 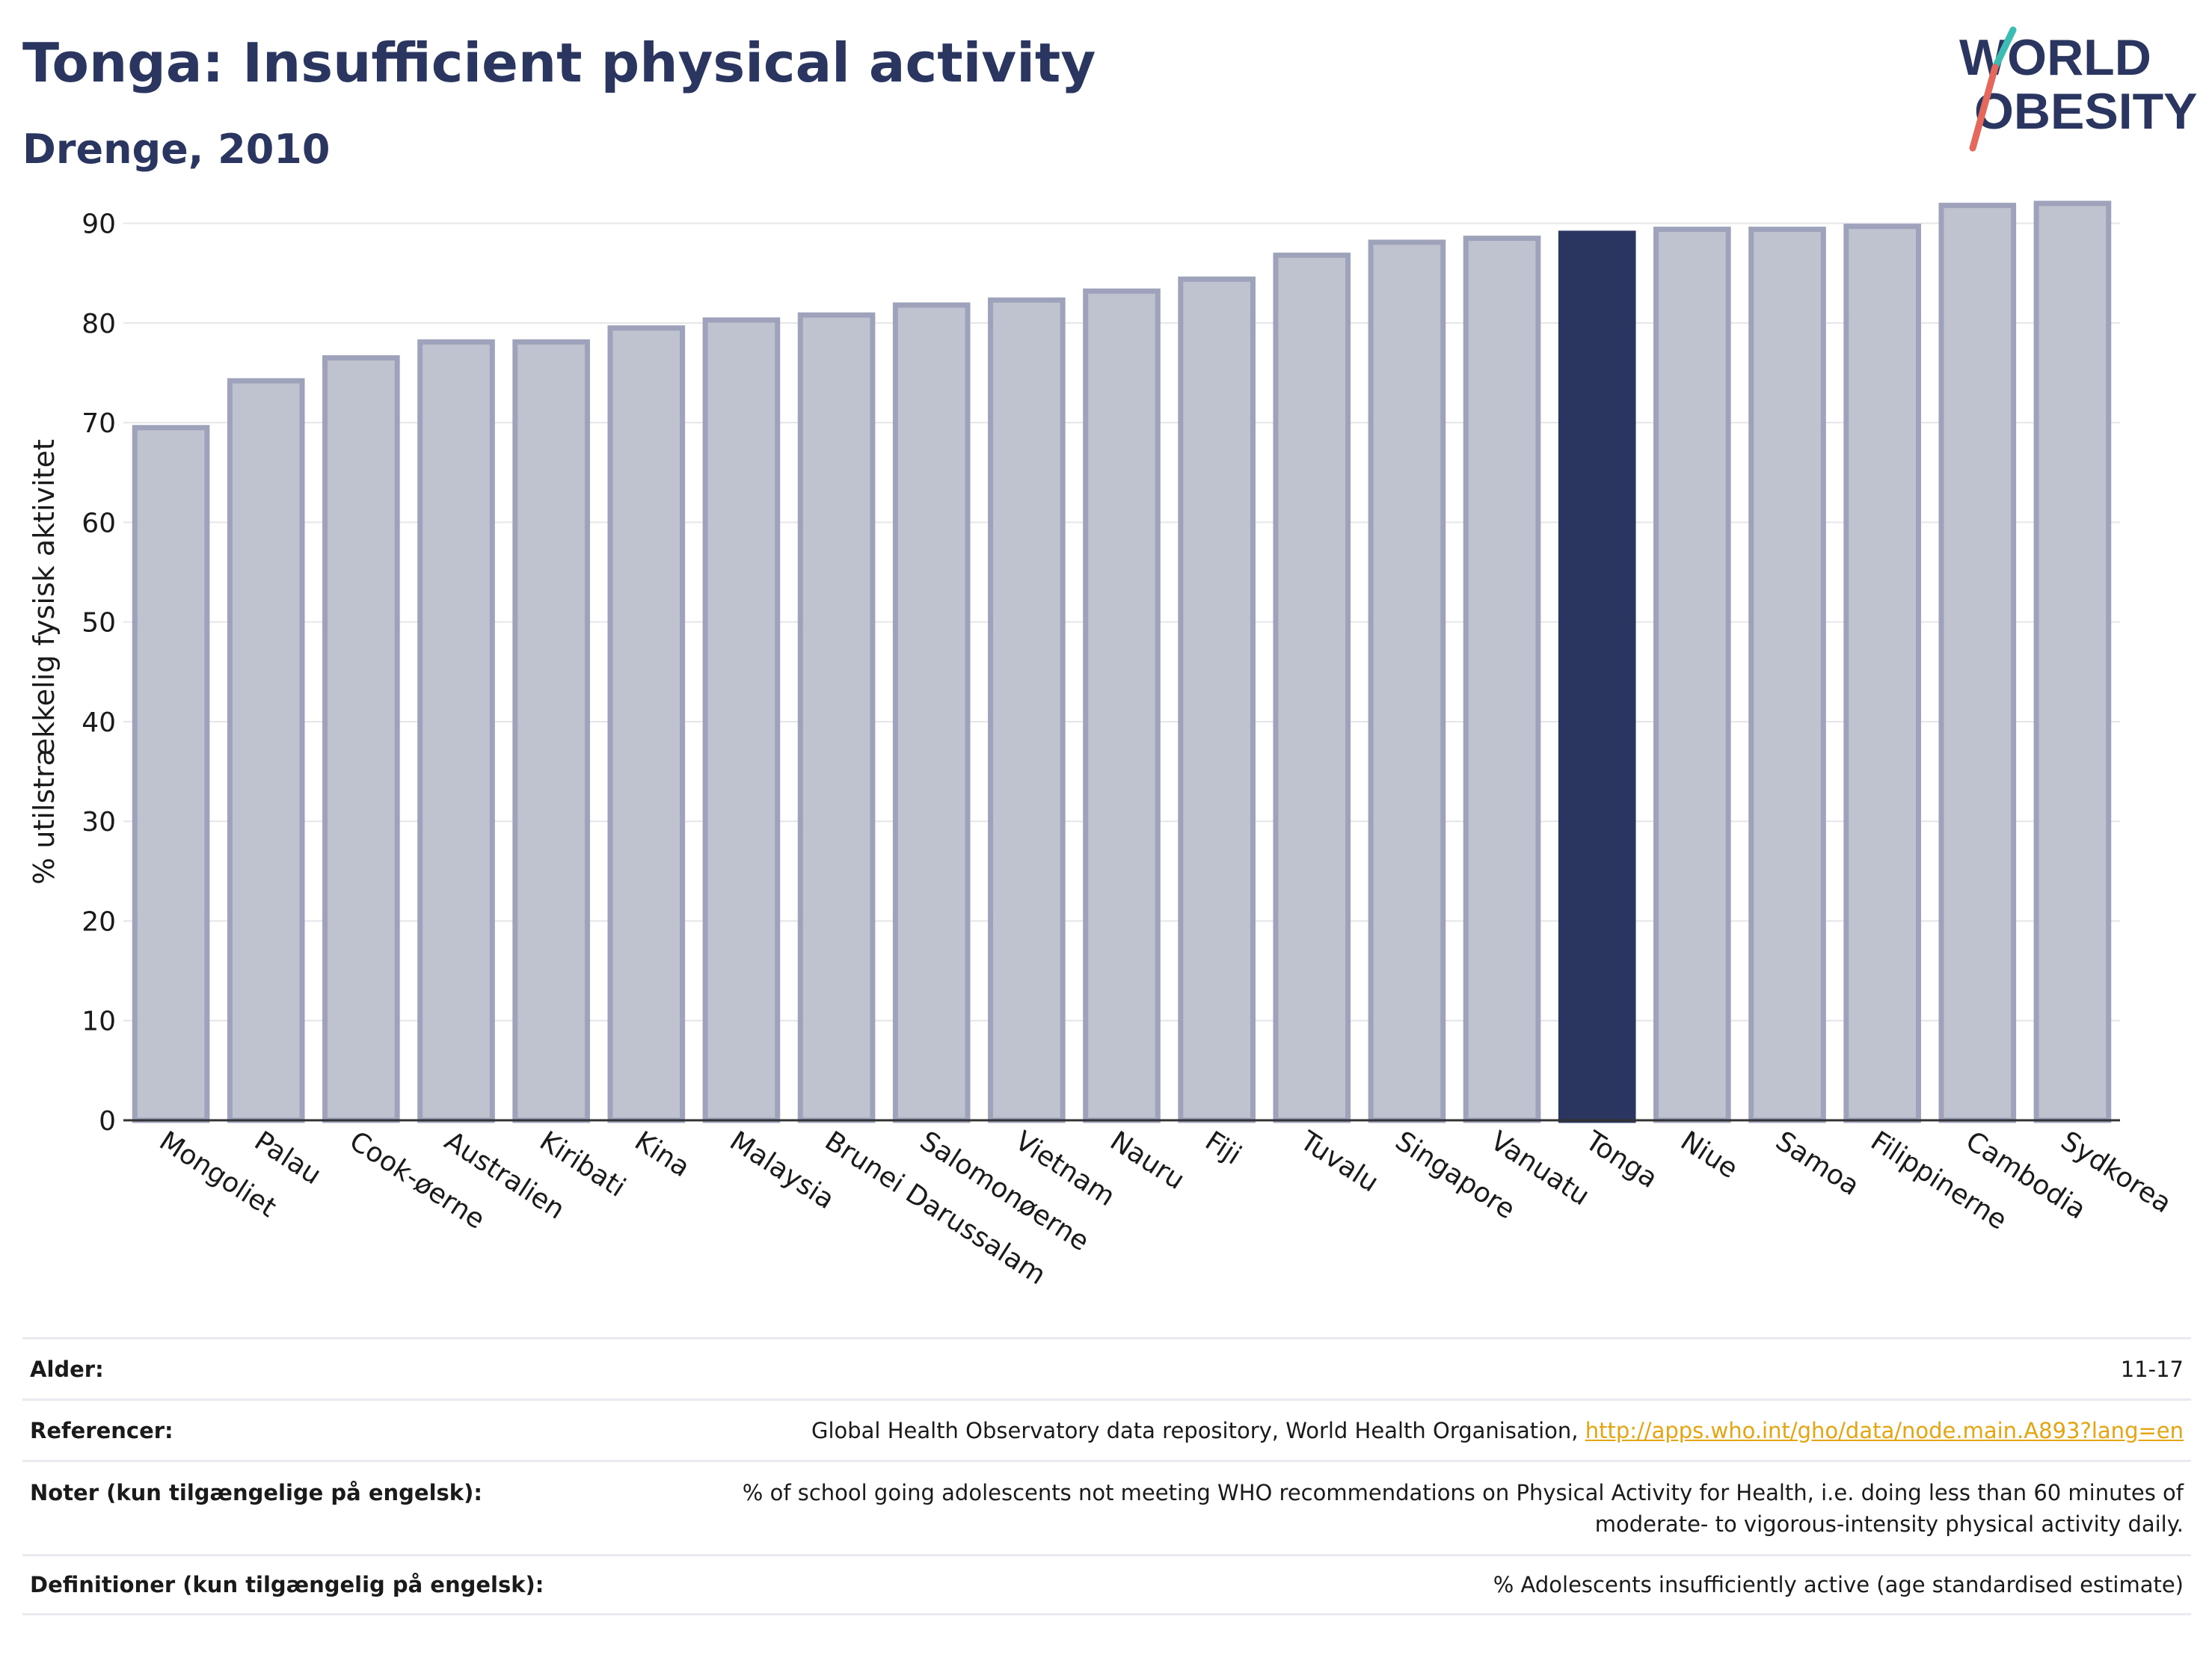 What do you see at coordinates (2004, 48) in the screenshot?
I see `logo-slash-teal` at bounding box center [2004, 48].